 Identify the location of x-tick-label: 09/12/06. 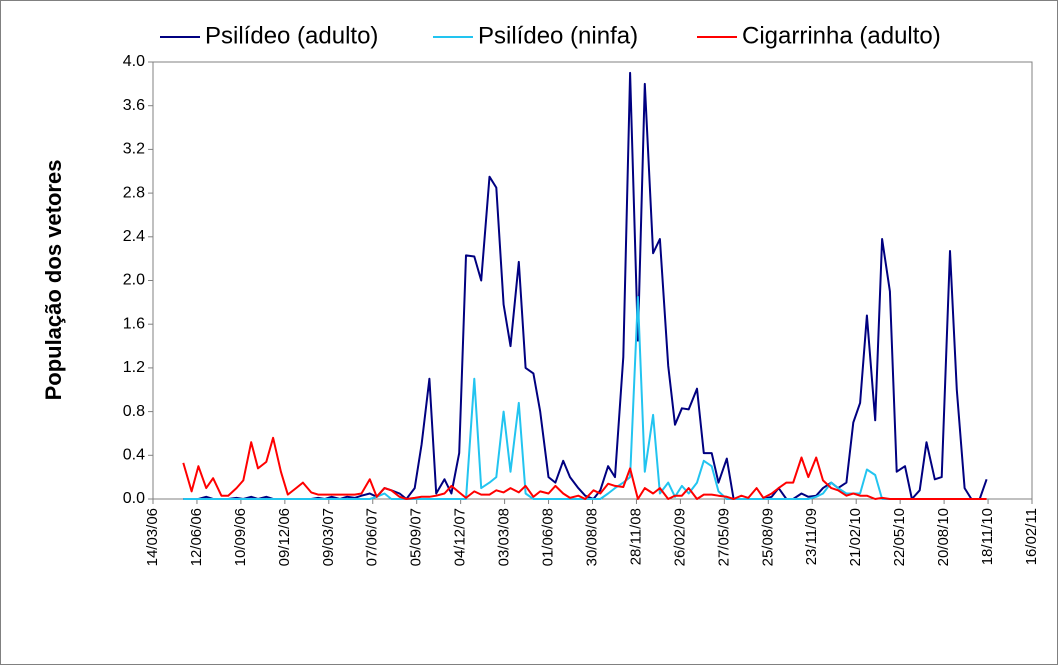
(284, 537).